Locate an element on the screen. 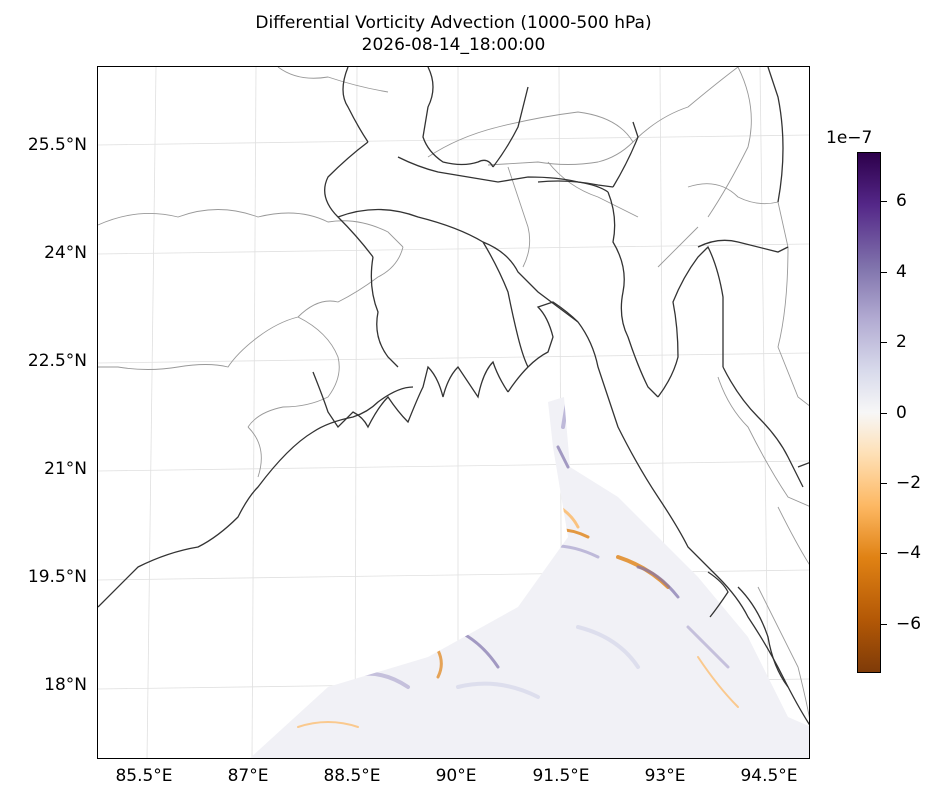 The height and width of the screenshot is (805, 943). colorbar is located at coordinates (869, 412).